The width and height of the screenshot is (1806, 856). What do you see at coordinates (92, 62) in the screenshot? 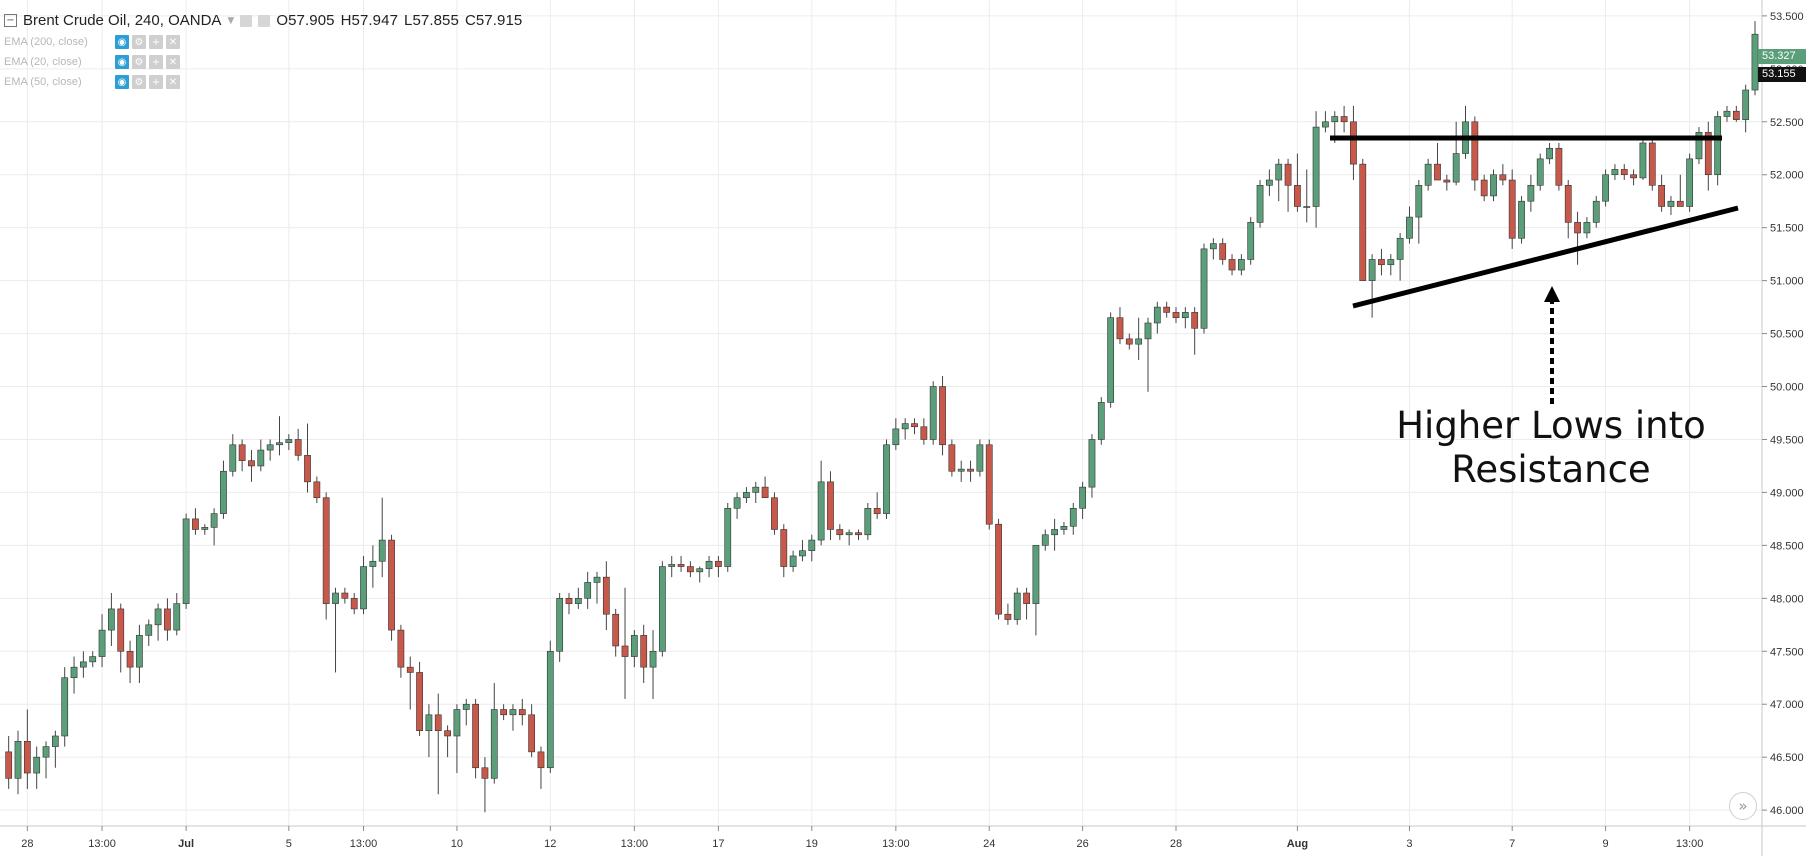
I see `indicator-ema-20: EMA (20, close) ◉ ⚙ + ✕` at bounding box center [92, 62].